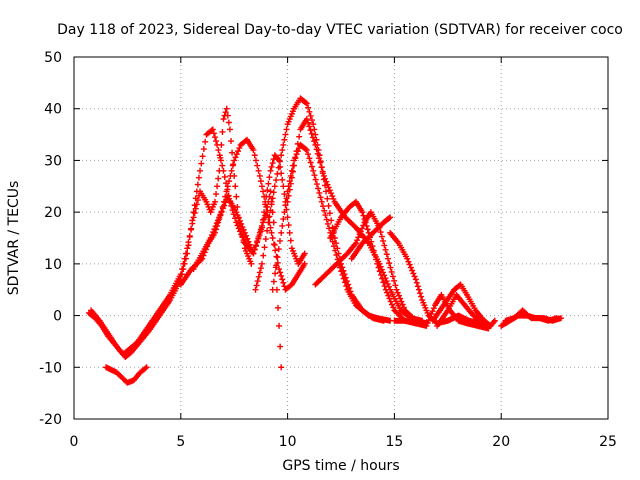  Describe the element at coordinates (249, 212) in the screenshot. I see `series-pass-D` at that location.